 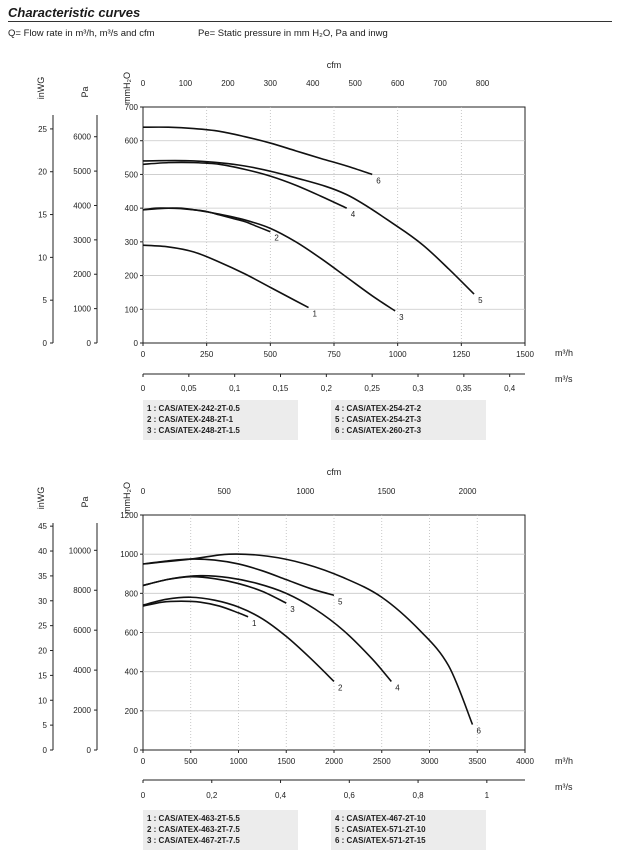 What do you see at coordinates (419, 795) in the screenshot?
I see `chart2-m3s-tick-label: 0,8` at bounding box center [419, 795].